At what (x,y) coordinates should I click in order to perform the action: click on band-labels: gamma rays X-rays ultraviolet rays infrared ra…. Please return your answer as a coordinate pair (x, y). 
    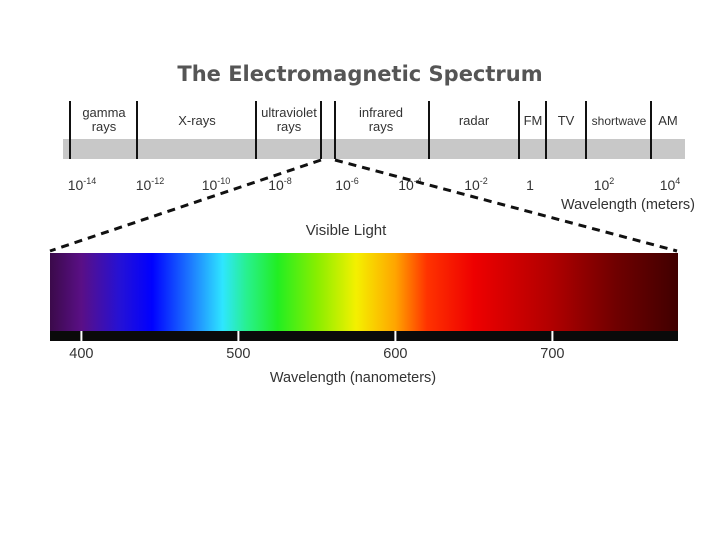
    Looking at the image, I should click on (379, 119).